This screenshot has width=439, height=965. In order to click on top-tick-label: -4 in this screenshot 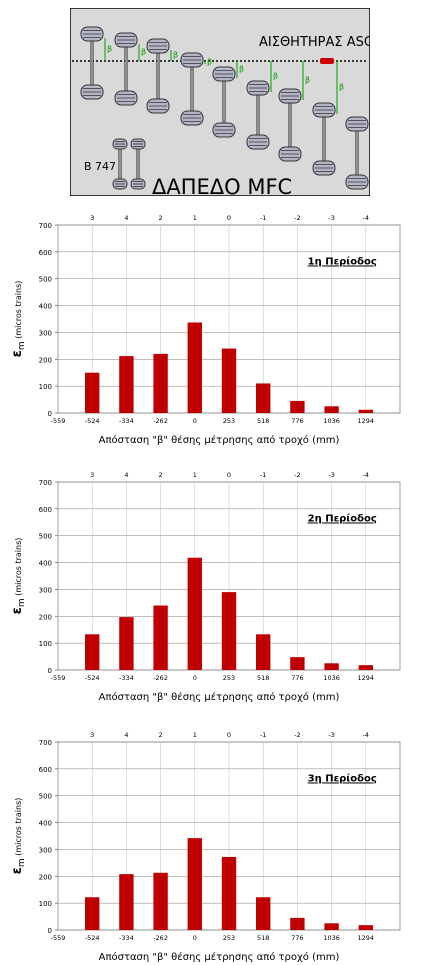, I will do `click(366, 218)`.